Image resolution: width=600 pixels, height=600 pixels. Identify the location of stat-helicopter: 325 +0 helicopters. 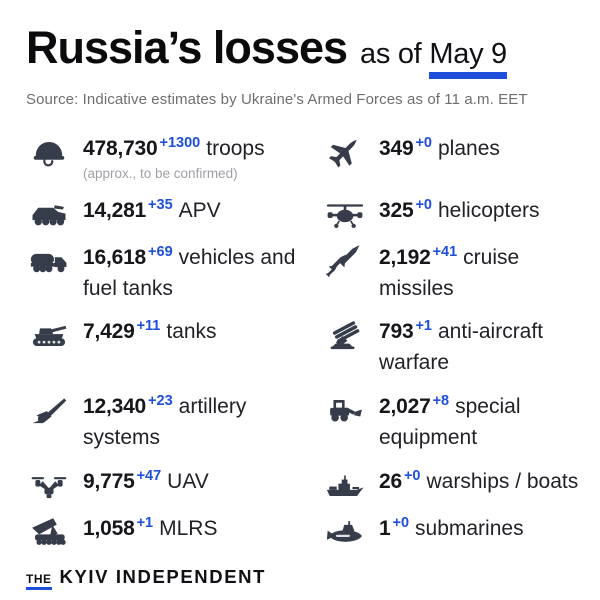
(452, 213).